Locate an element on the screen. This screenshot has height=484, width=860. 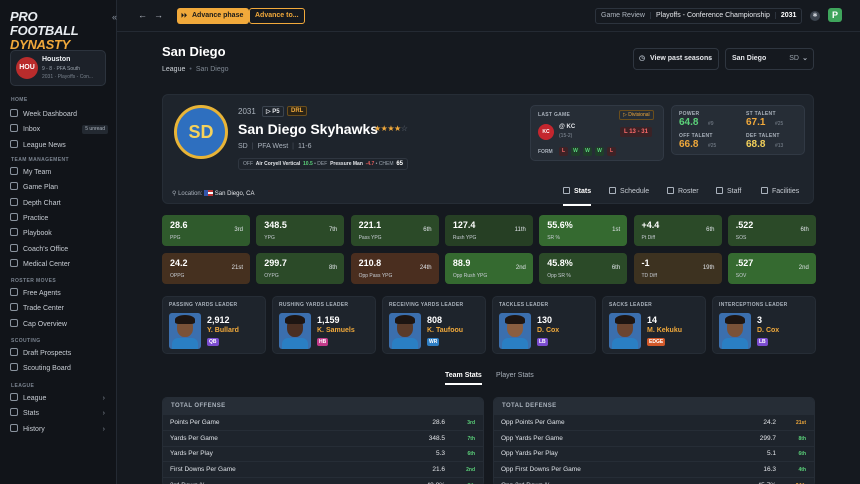
last-game-score: L 13 - 31 is located at coordinates (636, 132).